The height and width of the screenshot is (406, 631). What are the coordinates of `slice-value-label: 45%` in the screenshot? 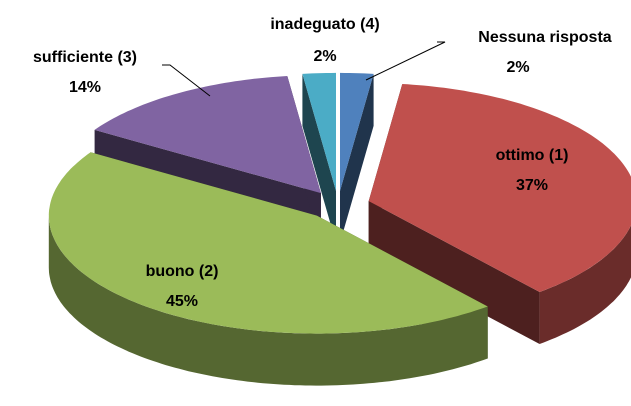 It's located at (182, 301).